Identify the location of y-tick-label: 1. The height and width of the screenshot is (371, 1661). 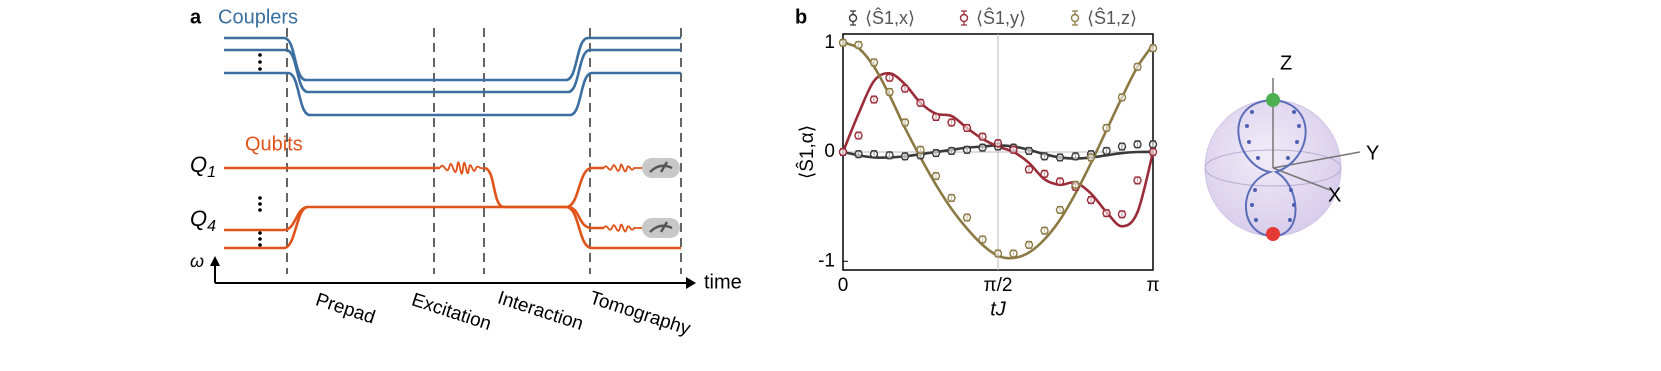
(829, 42).